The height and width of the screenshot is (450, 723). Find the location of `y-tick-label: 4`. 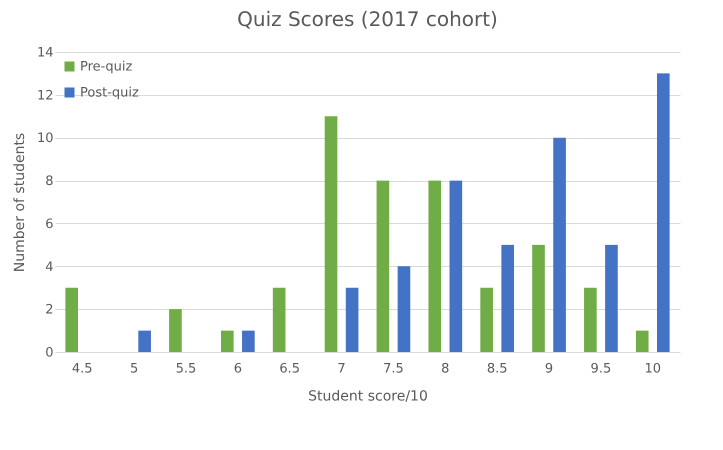

y-tick-label: 4 is located at coordinates (49, 267).